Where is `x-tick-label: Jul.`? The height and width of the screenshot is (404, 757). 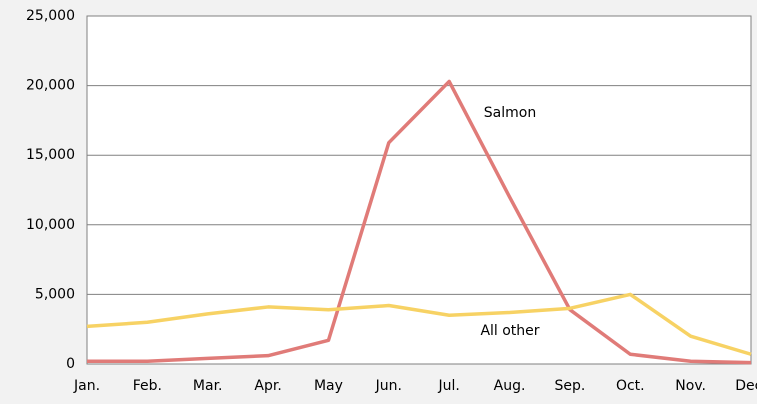
x-tick-label: Jul. is located at coordinates (449, 386).